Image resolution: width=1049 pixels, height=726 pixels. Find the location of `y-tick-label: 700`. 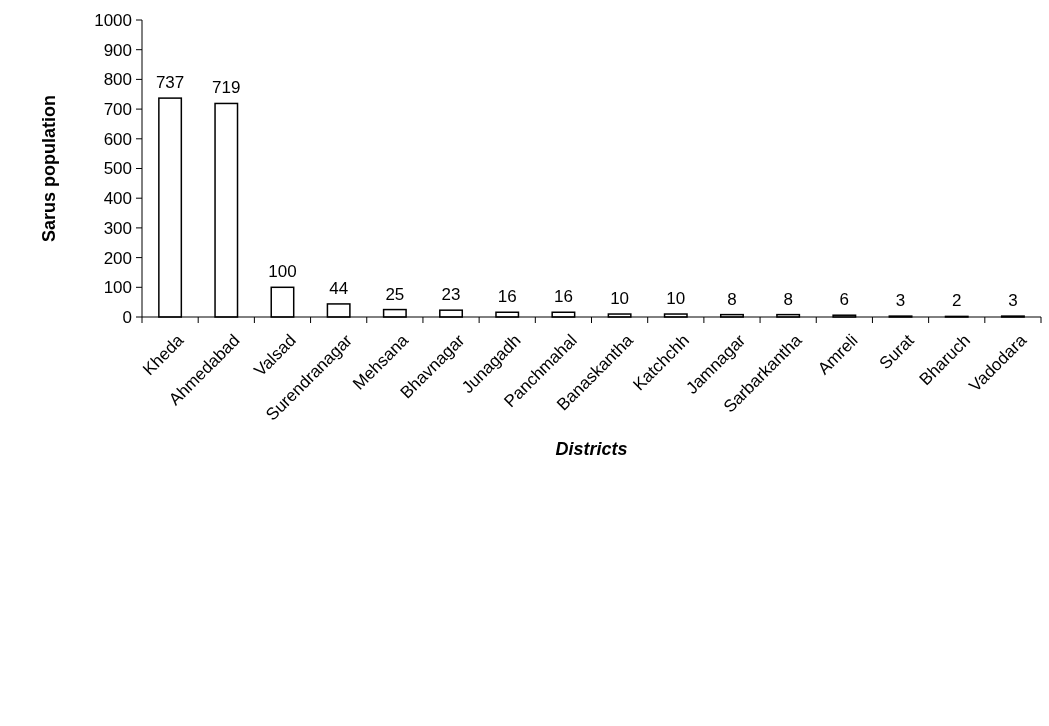

y-tick-label: 700 is located at coordinates (117, 110).